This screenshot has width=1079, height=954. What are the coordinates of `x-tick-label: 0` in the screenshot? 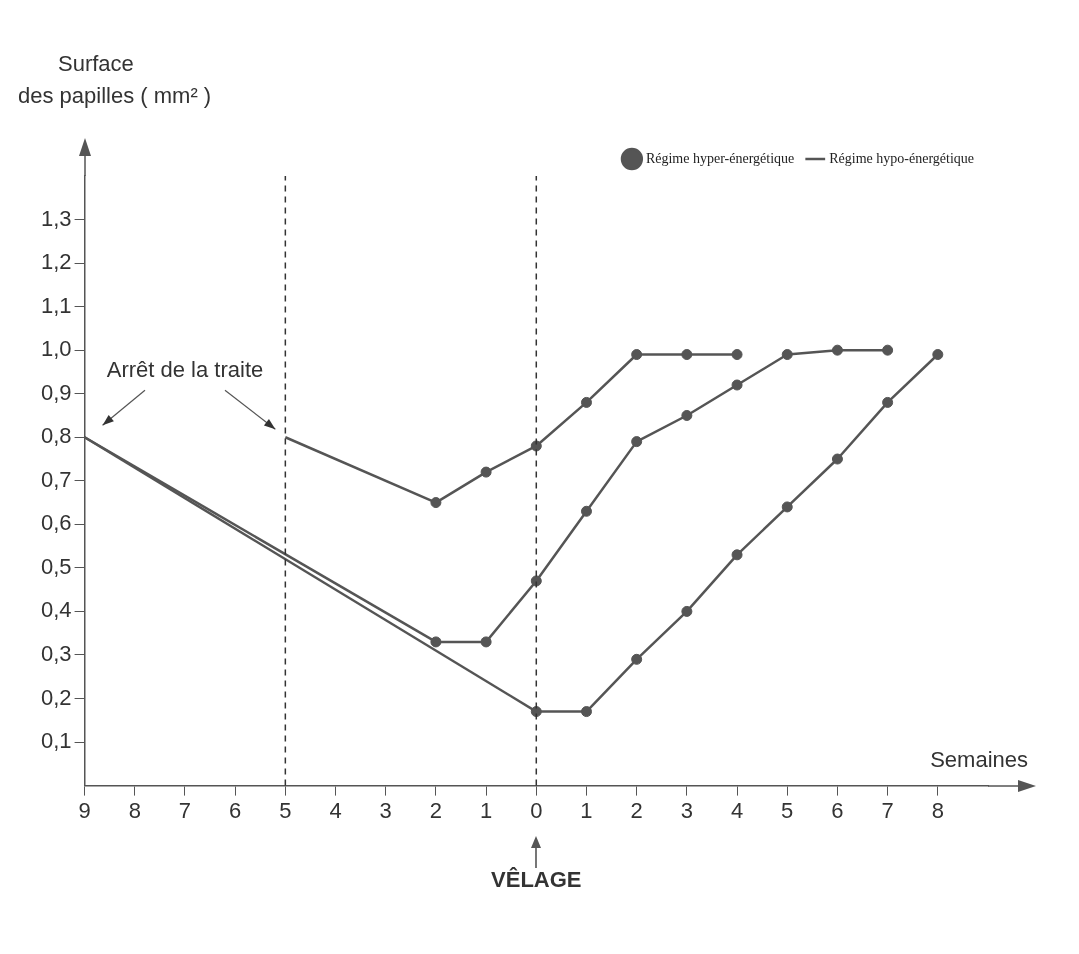 It's located at (536, 810).